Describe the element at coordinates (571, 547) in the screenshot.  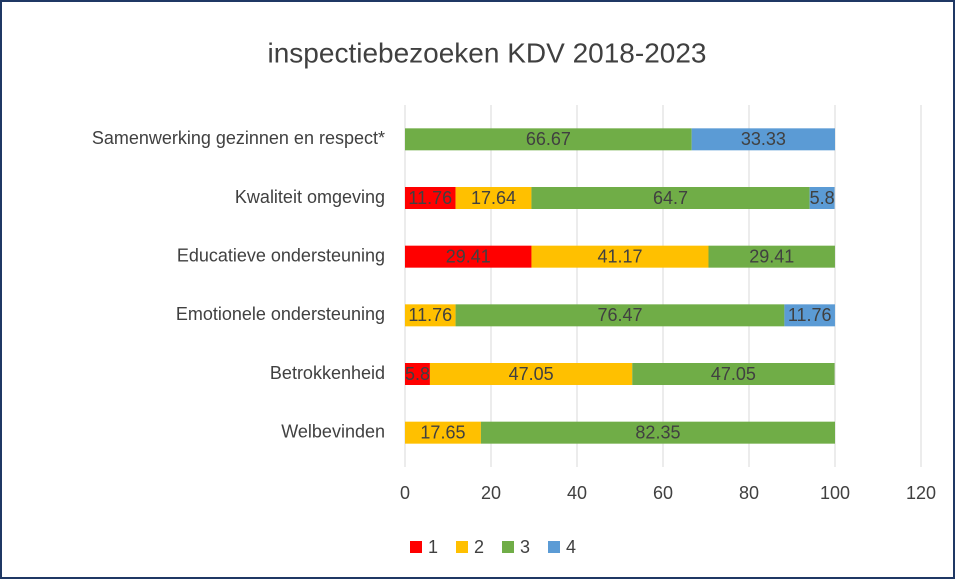
I see `legend-label: 4` at that location.